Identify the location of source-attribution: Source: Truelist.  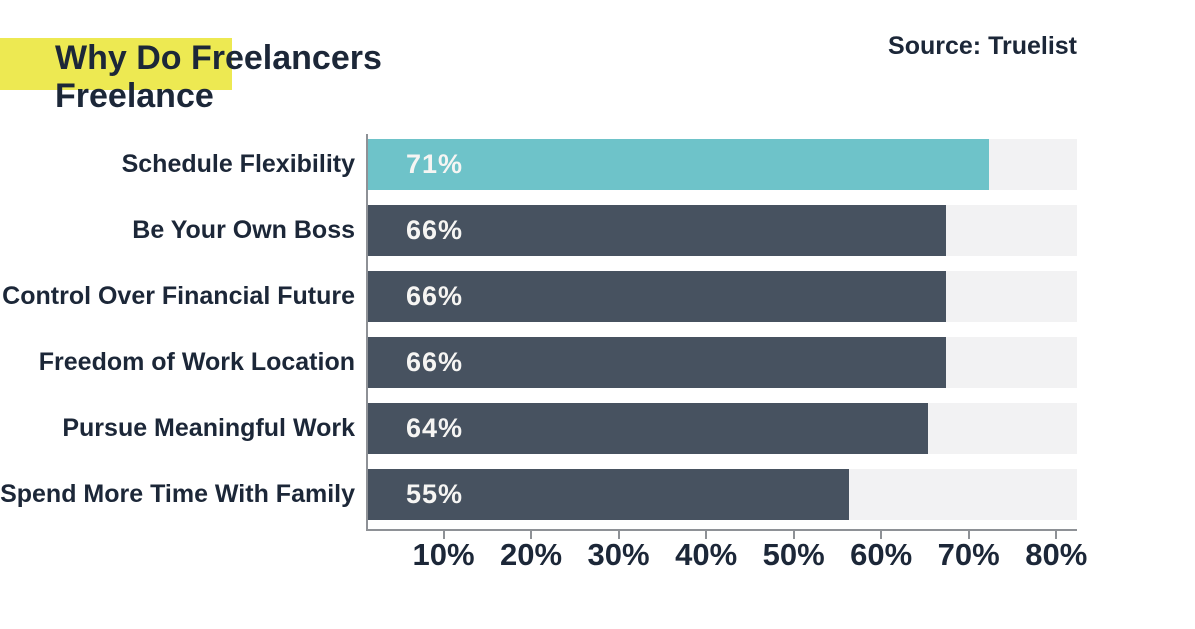
(982, 46).